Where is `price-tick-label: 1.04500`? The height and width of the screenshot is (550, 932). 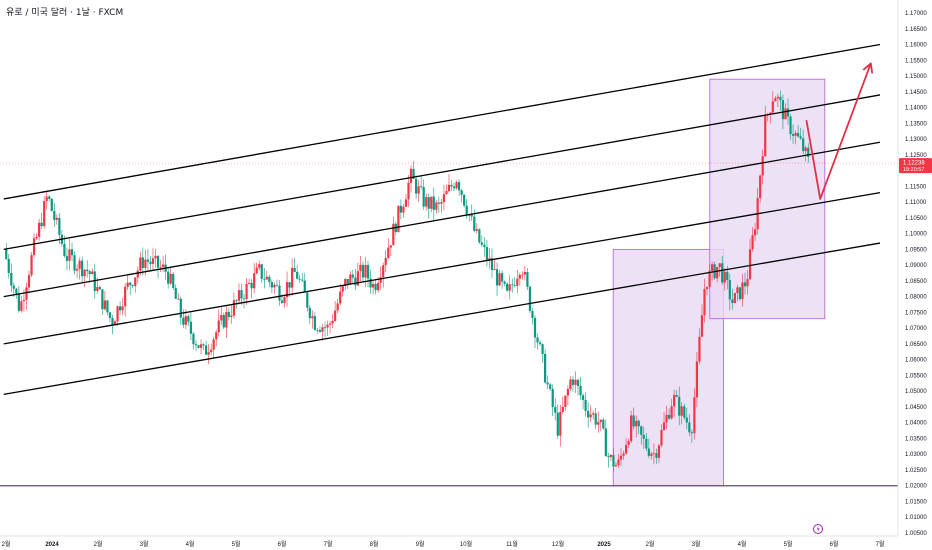 price-tick-label: 1.04500 is located at coordinates (916, 408).